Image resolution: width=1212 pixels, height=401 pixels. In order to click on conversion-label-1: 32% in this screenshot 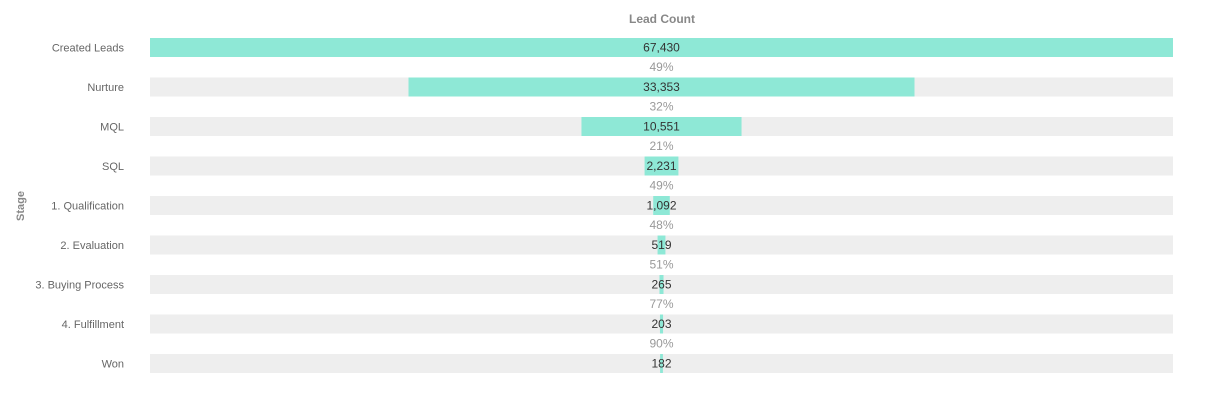, I will do `click(661, 107)`.